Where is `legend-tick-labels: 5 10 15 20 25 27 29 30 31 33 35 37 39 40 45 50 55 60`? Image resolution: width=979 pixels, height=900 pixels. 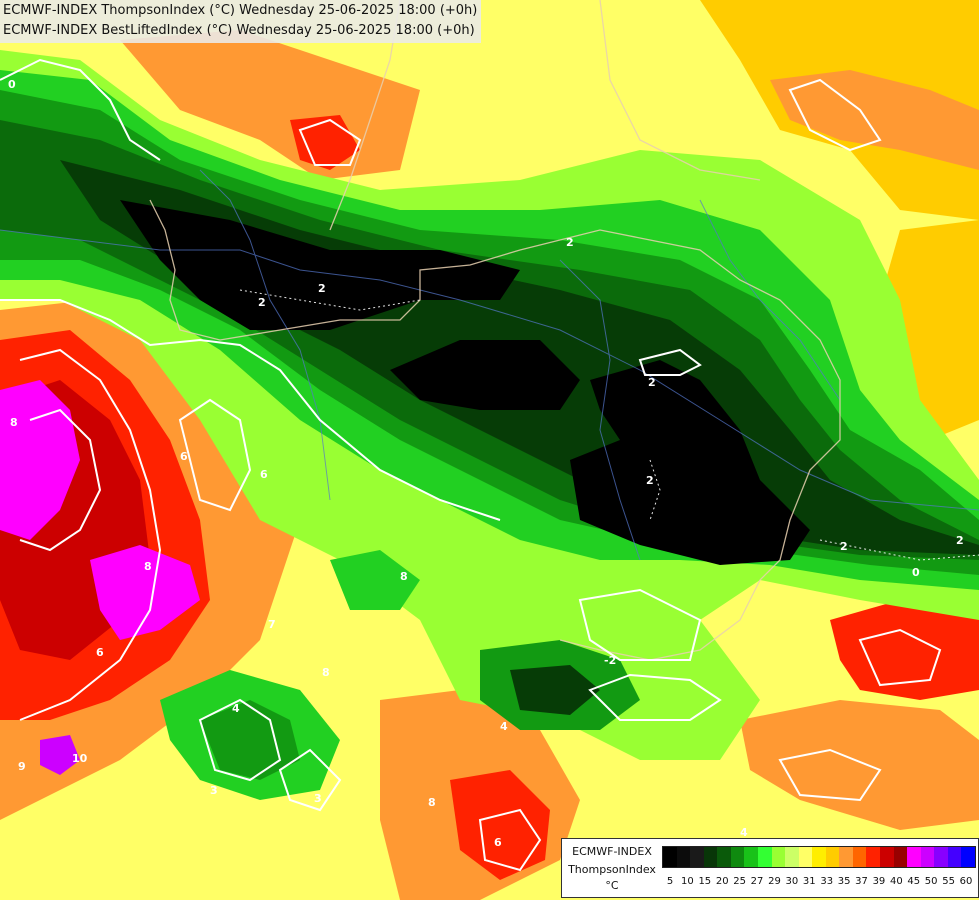 legend-tick-labels: 5 10 15 20 25 27 29 30 31 33 35 37 39 40 45 50 55 60 is located at coordinates (818, 883).